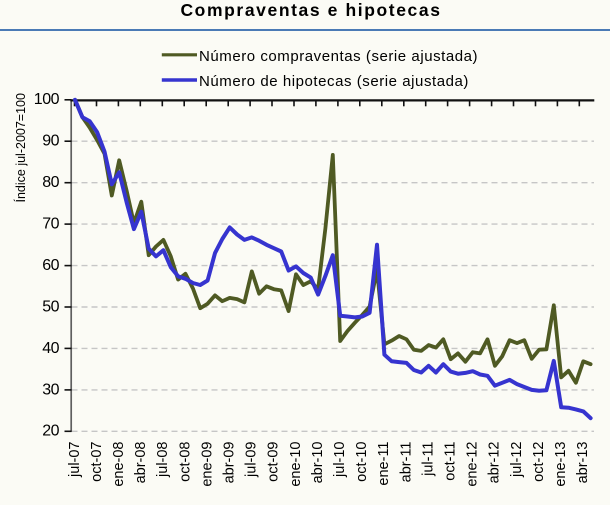 This screenshot has height=505, width=610. I want to click on svg-text: 90, so click(50, 141).